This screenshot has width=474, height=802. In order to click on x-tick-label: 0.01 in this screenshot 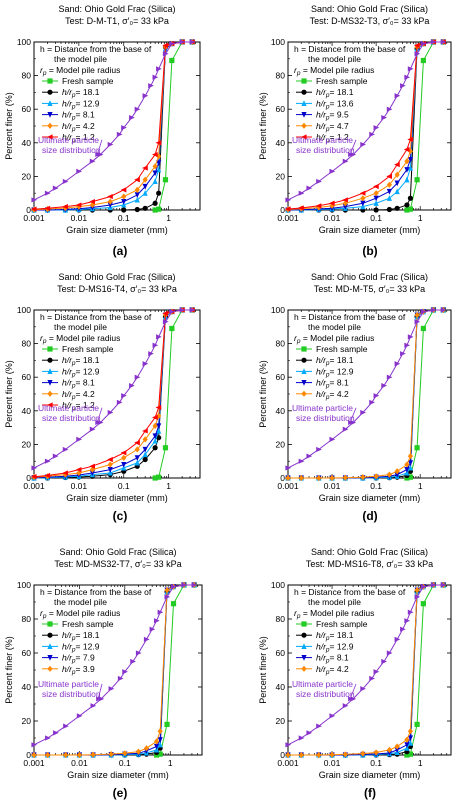, I will do `click(79, 486)`.